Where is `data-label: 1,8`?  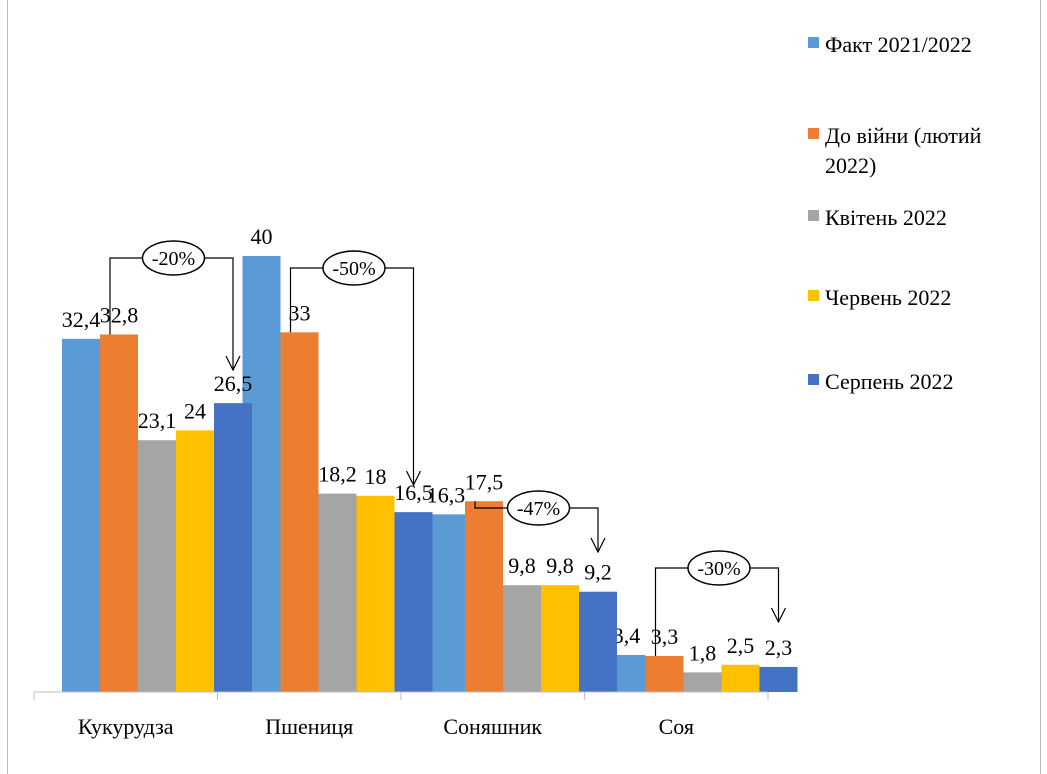
data-label: 1,8 is located at coordinates (703, 652).